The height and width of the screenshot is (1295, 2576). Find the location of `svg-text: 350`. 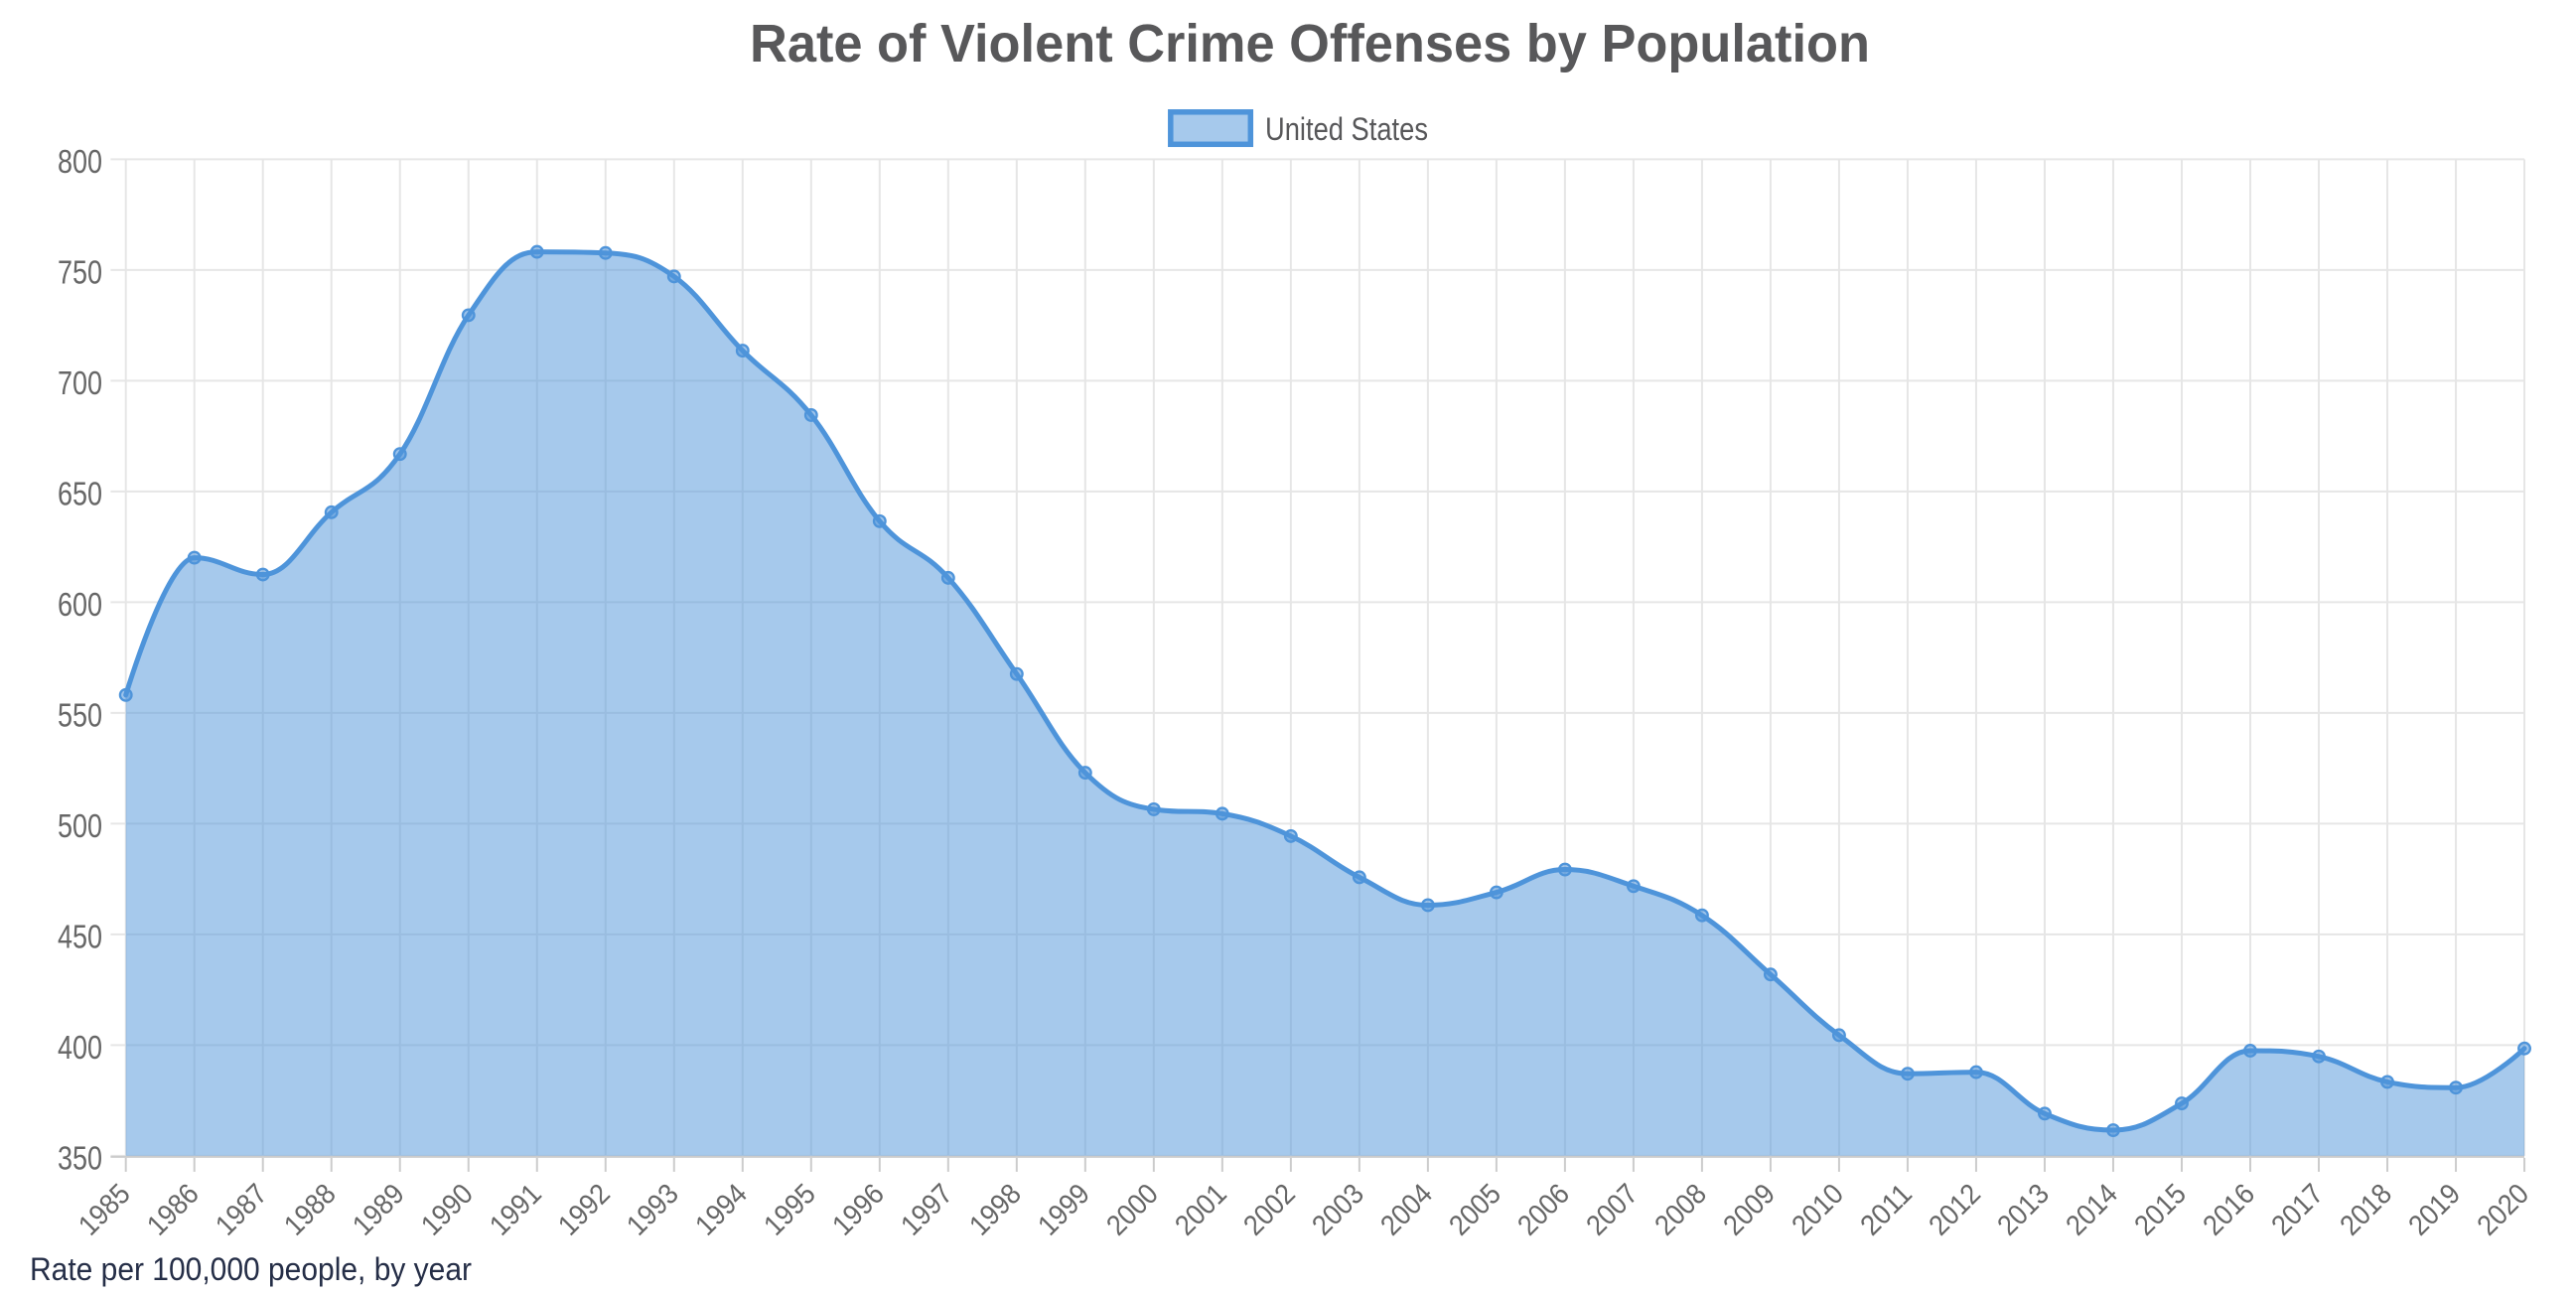

svg-text: 350 is located at coordinates (80, 1157).